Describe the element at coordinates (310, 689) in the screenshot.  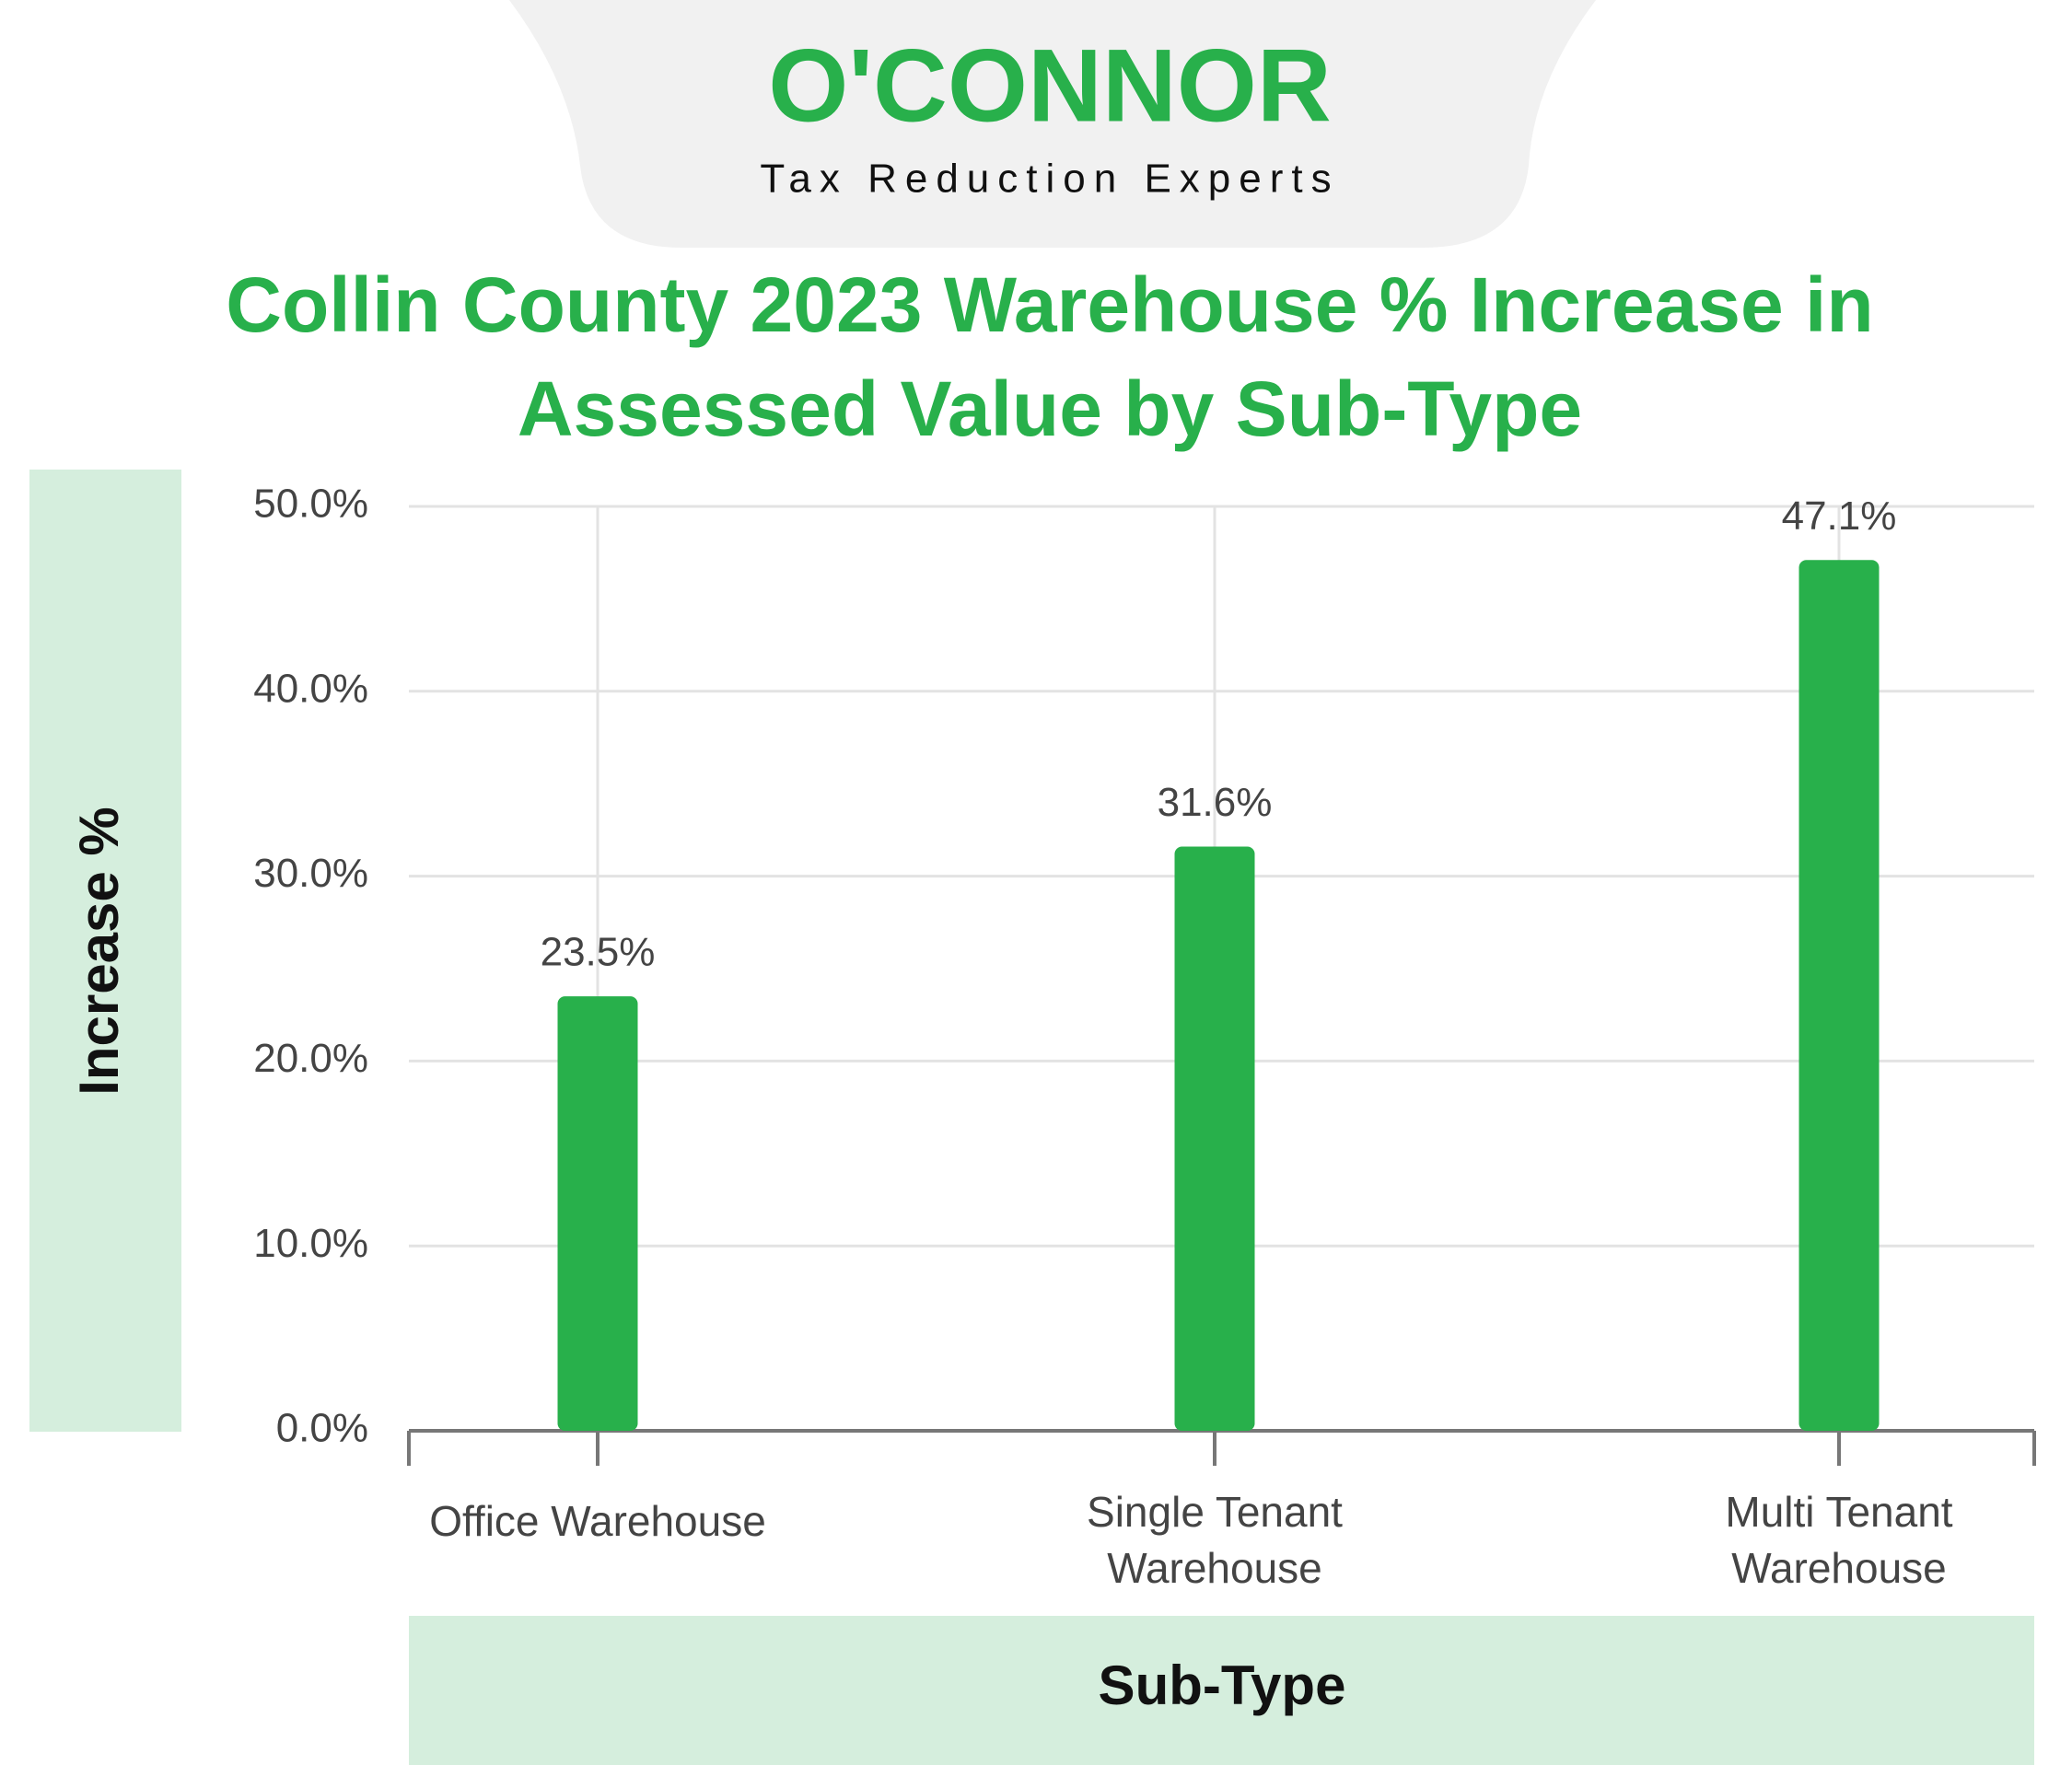
I see `y-tick-label: 40.0%` at that location.